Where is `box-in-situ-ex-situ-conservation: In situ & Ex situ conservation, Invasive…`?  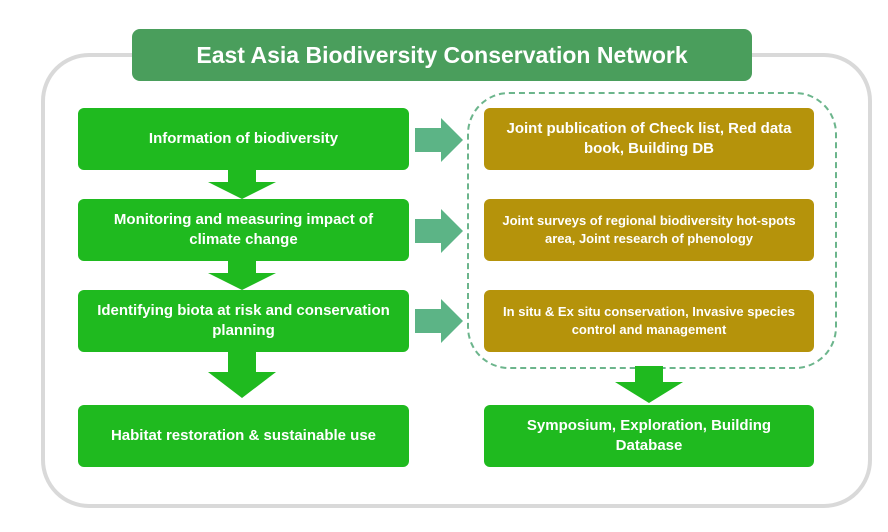
box-in-situ-ex-situ-conservation: In situ & Ex situ conservation, Invasive… is located at coordinates (649, 321).